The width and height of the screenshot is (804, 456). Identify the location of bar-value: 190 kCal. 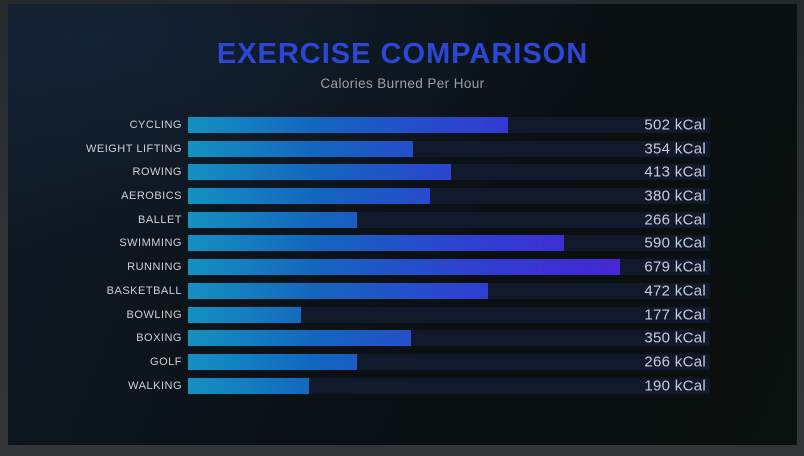
(675, 386).